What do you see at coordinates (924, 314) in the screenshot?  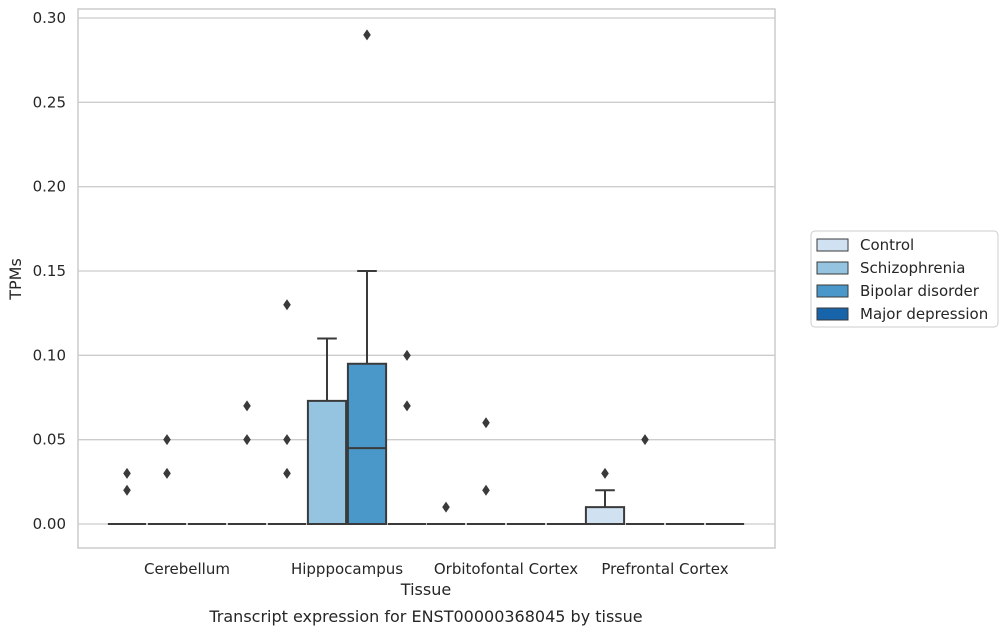 I see `legend-label: Major depression` at bounding box center [924, 314].